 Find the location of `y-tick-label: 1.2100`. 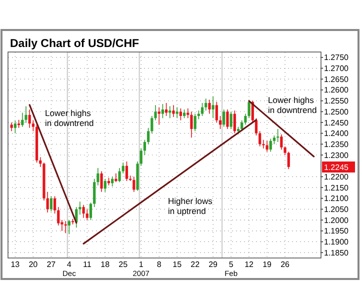

y-tick-label: 1.2100 is located at coordinates (337, 199).